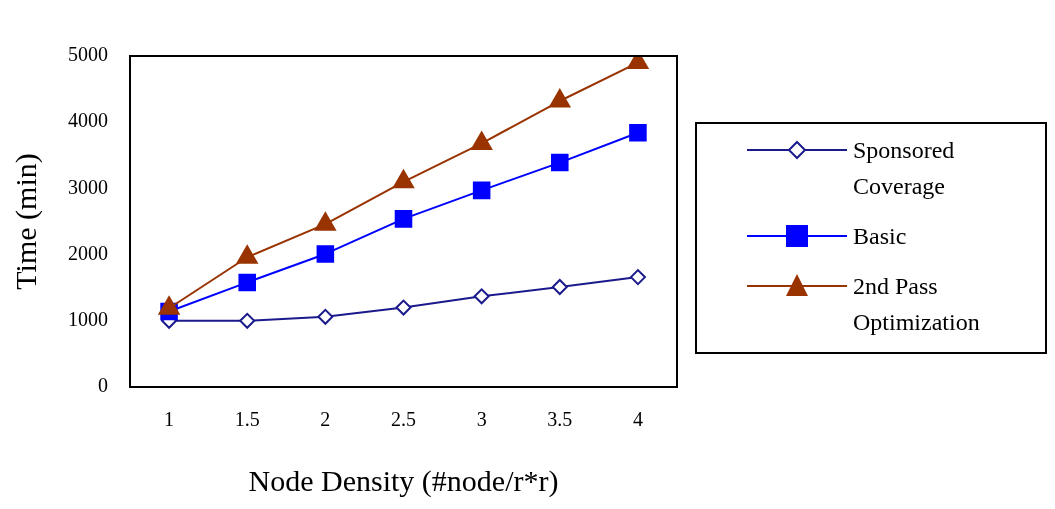 This screenshot has height=509, width=1055. I want to click on x-tick-label: 3, so click(481, 419).